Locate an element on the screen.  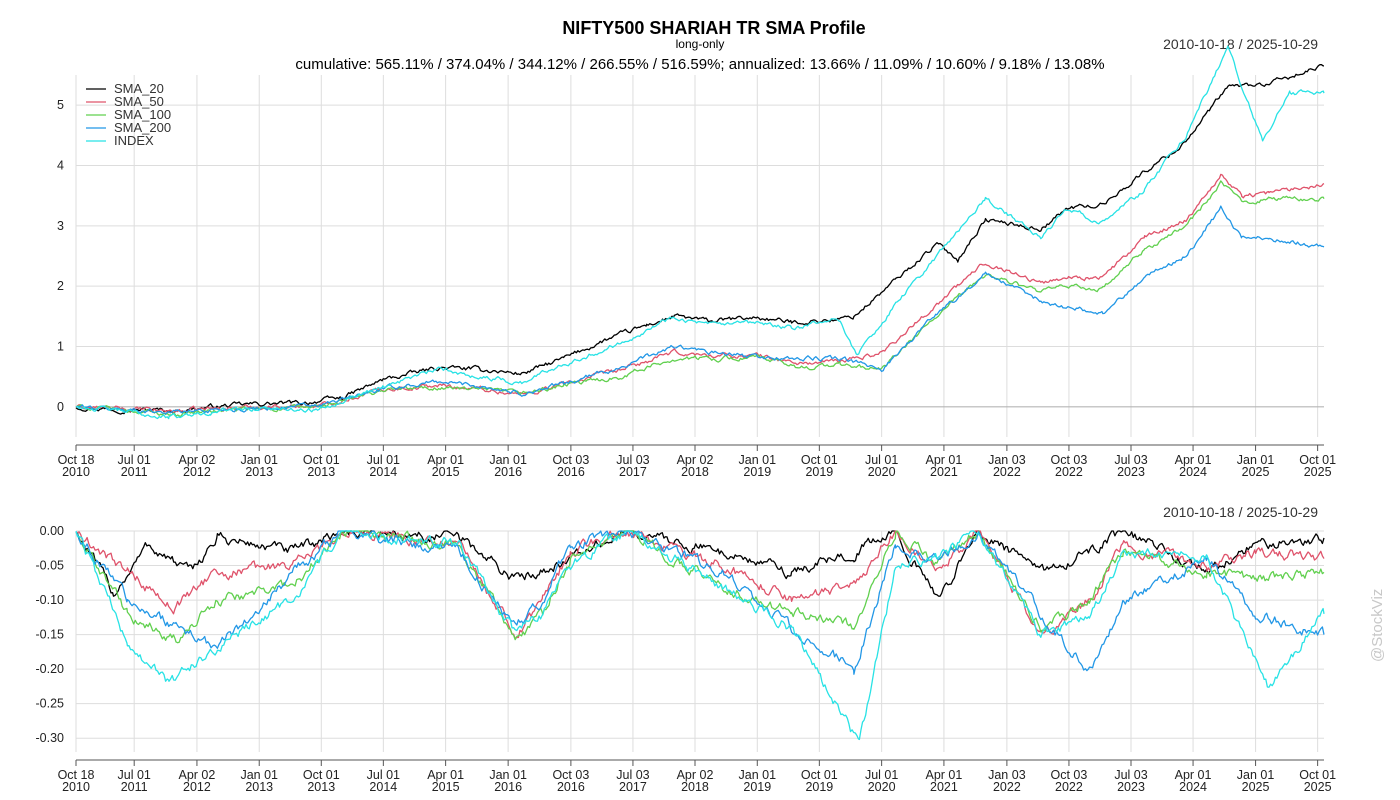
y-tick-label: 2 is located at coordinates (60, 286).